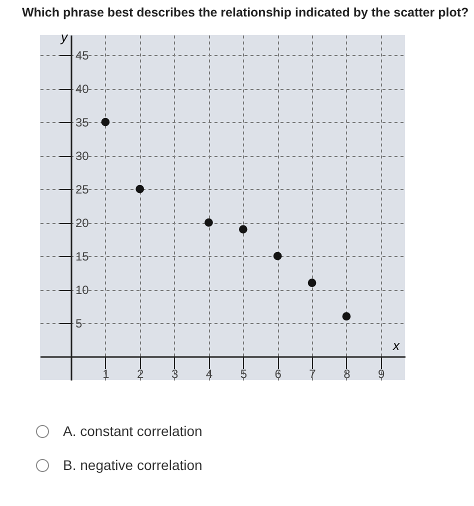  I want to click on x-tick-label: 4, so click(209, 374).